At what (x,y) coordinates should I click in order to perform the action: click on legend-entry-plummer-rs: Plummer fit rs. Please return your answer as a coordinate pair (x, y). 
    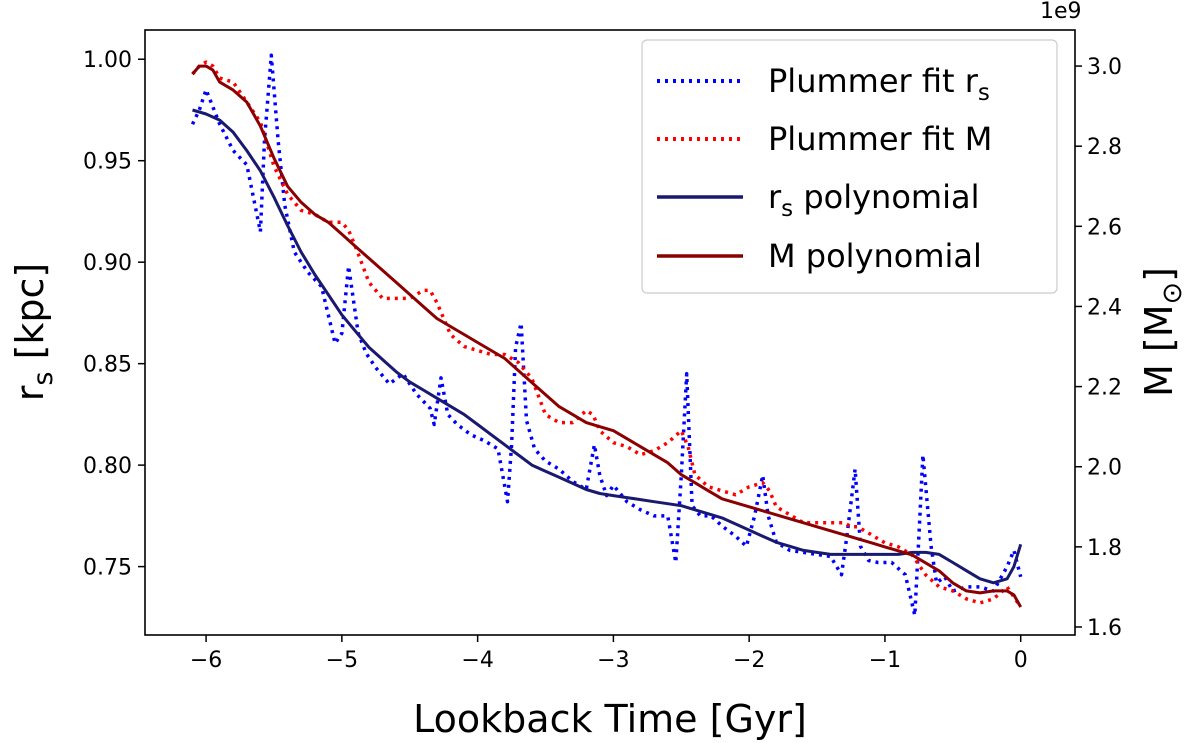
    Looking at the image, I should click on (823, 84).